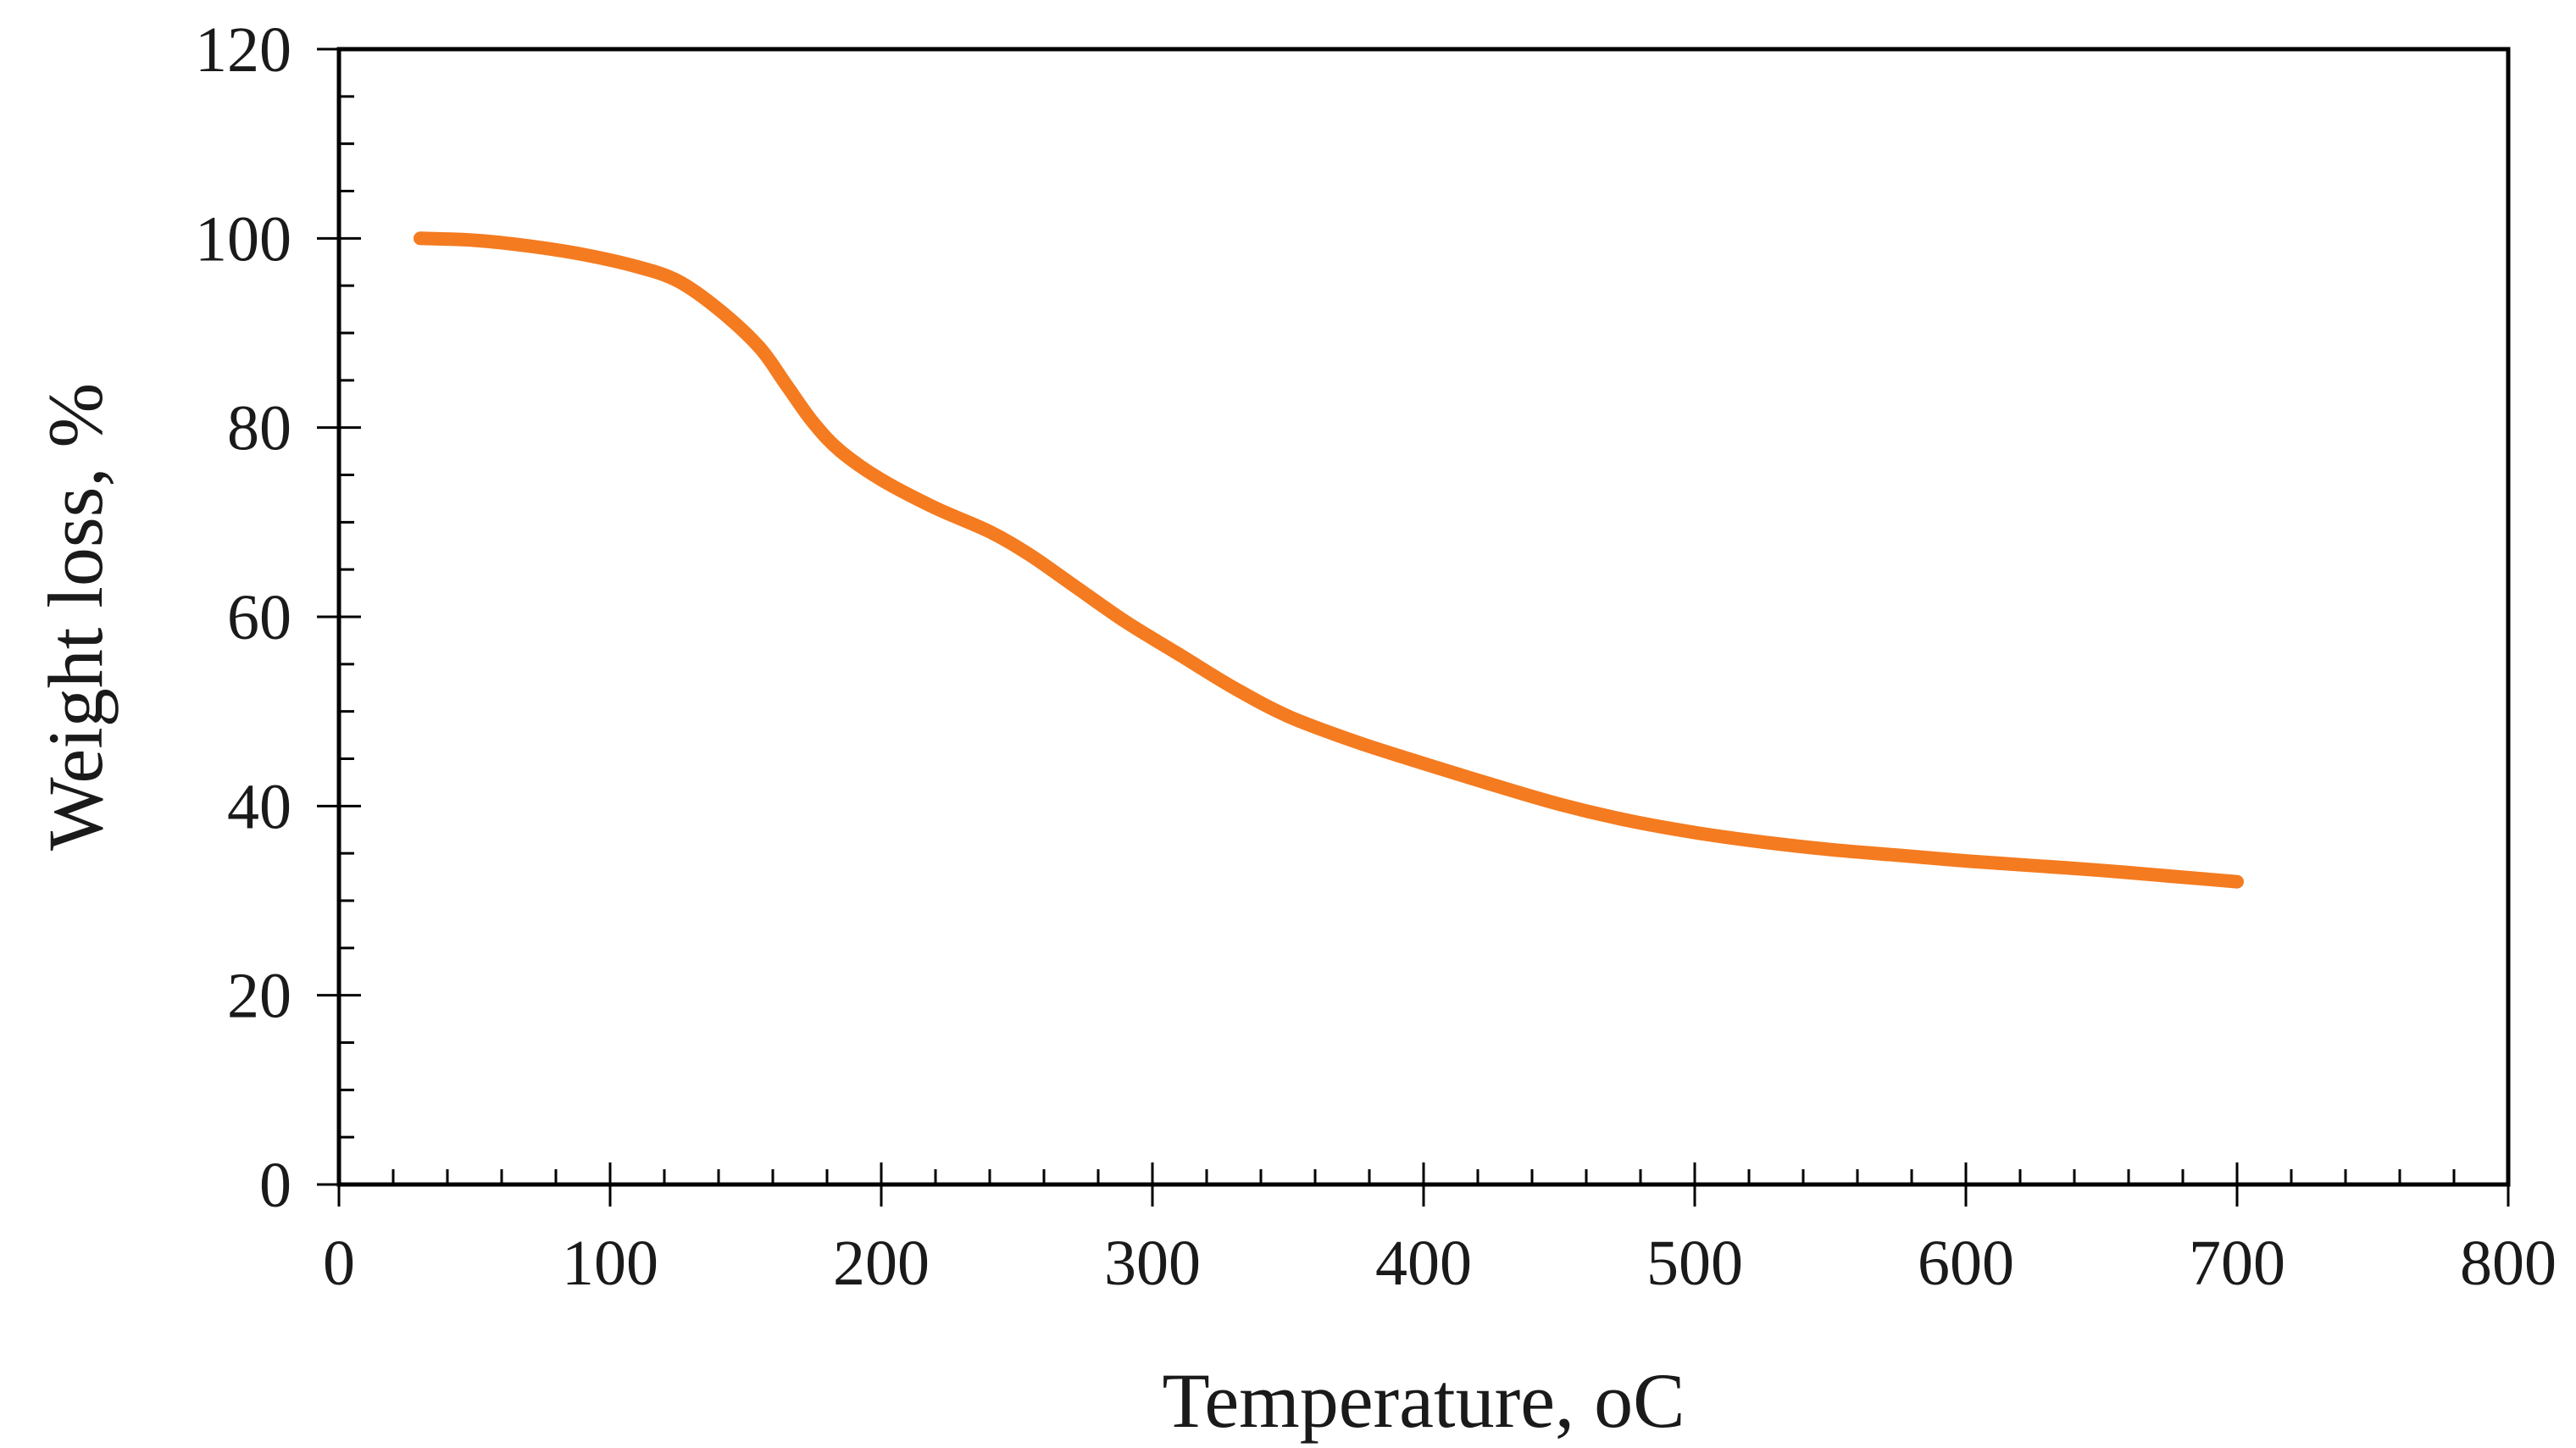 The height and width of the screenshot is (1448, 2576). Describe the element at coordinates (1966, 1263) in the screenshot. I see `x-tick-label: 600` at that location.